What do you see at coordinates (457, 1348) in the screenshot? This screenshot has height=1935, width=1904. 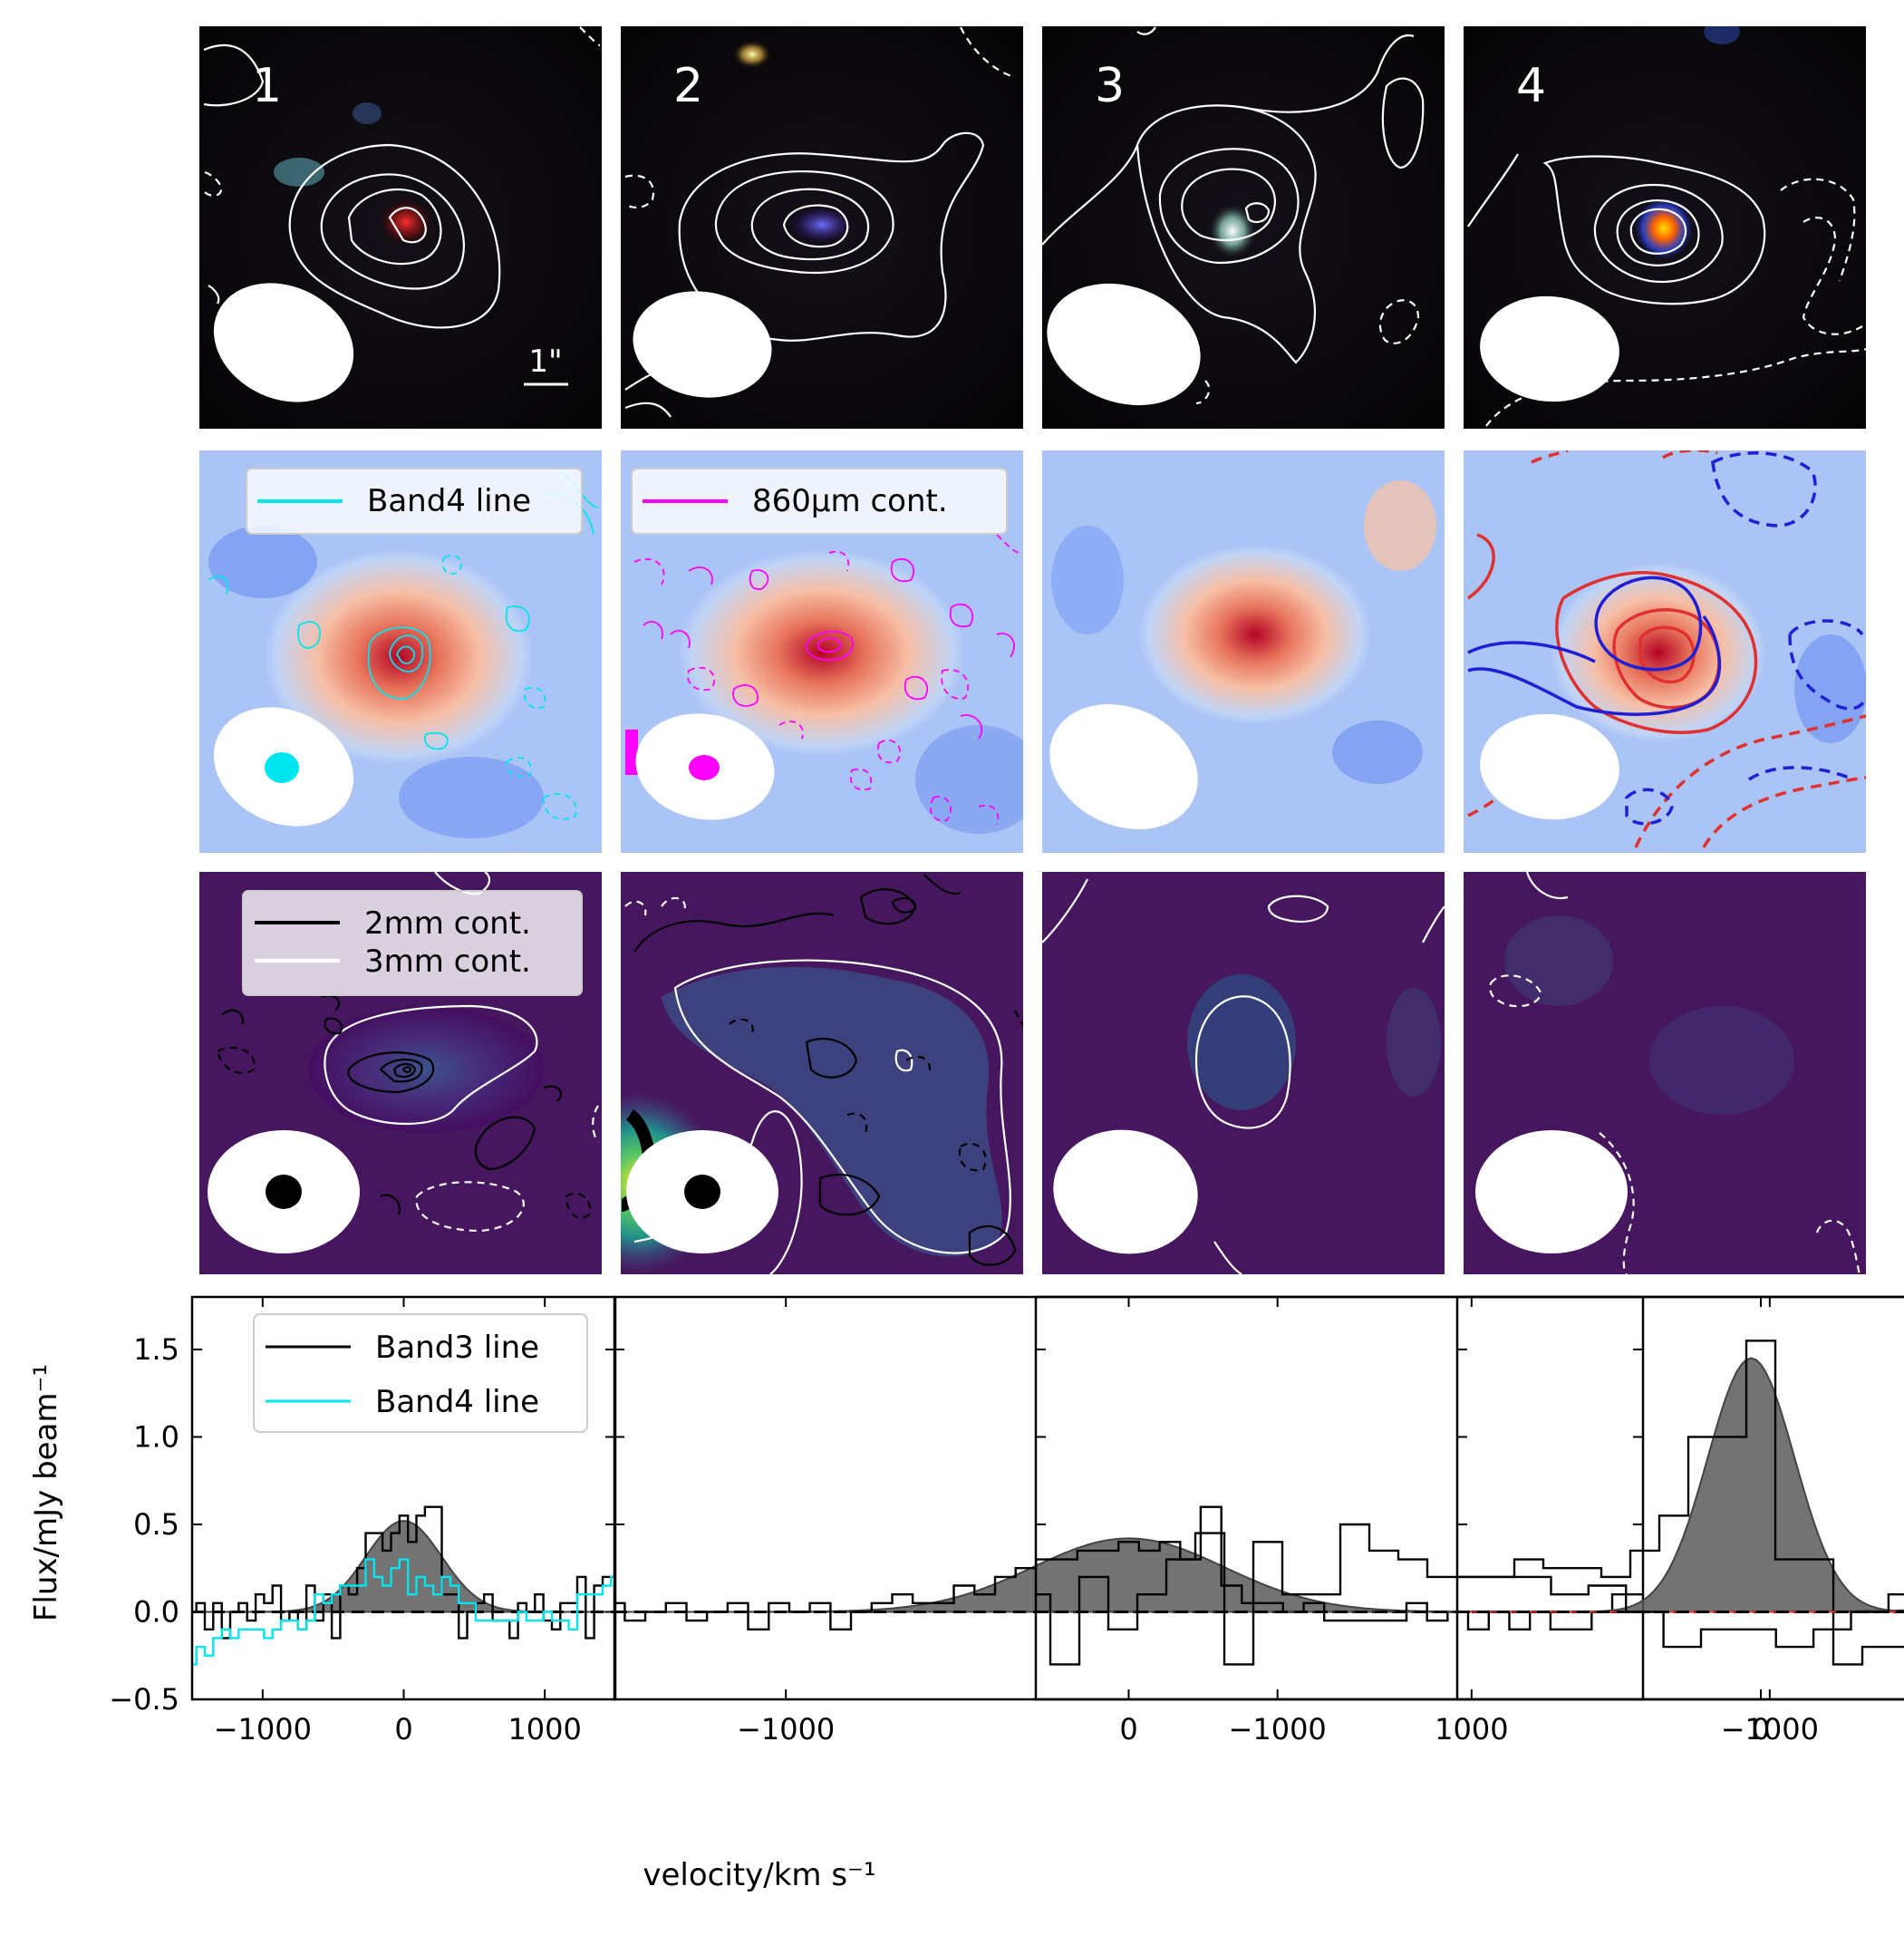 I see `legend-entry: Band3 line` at bounding box center [457, 1348].